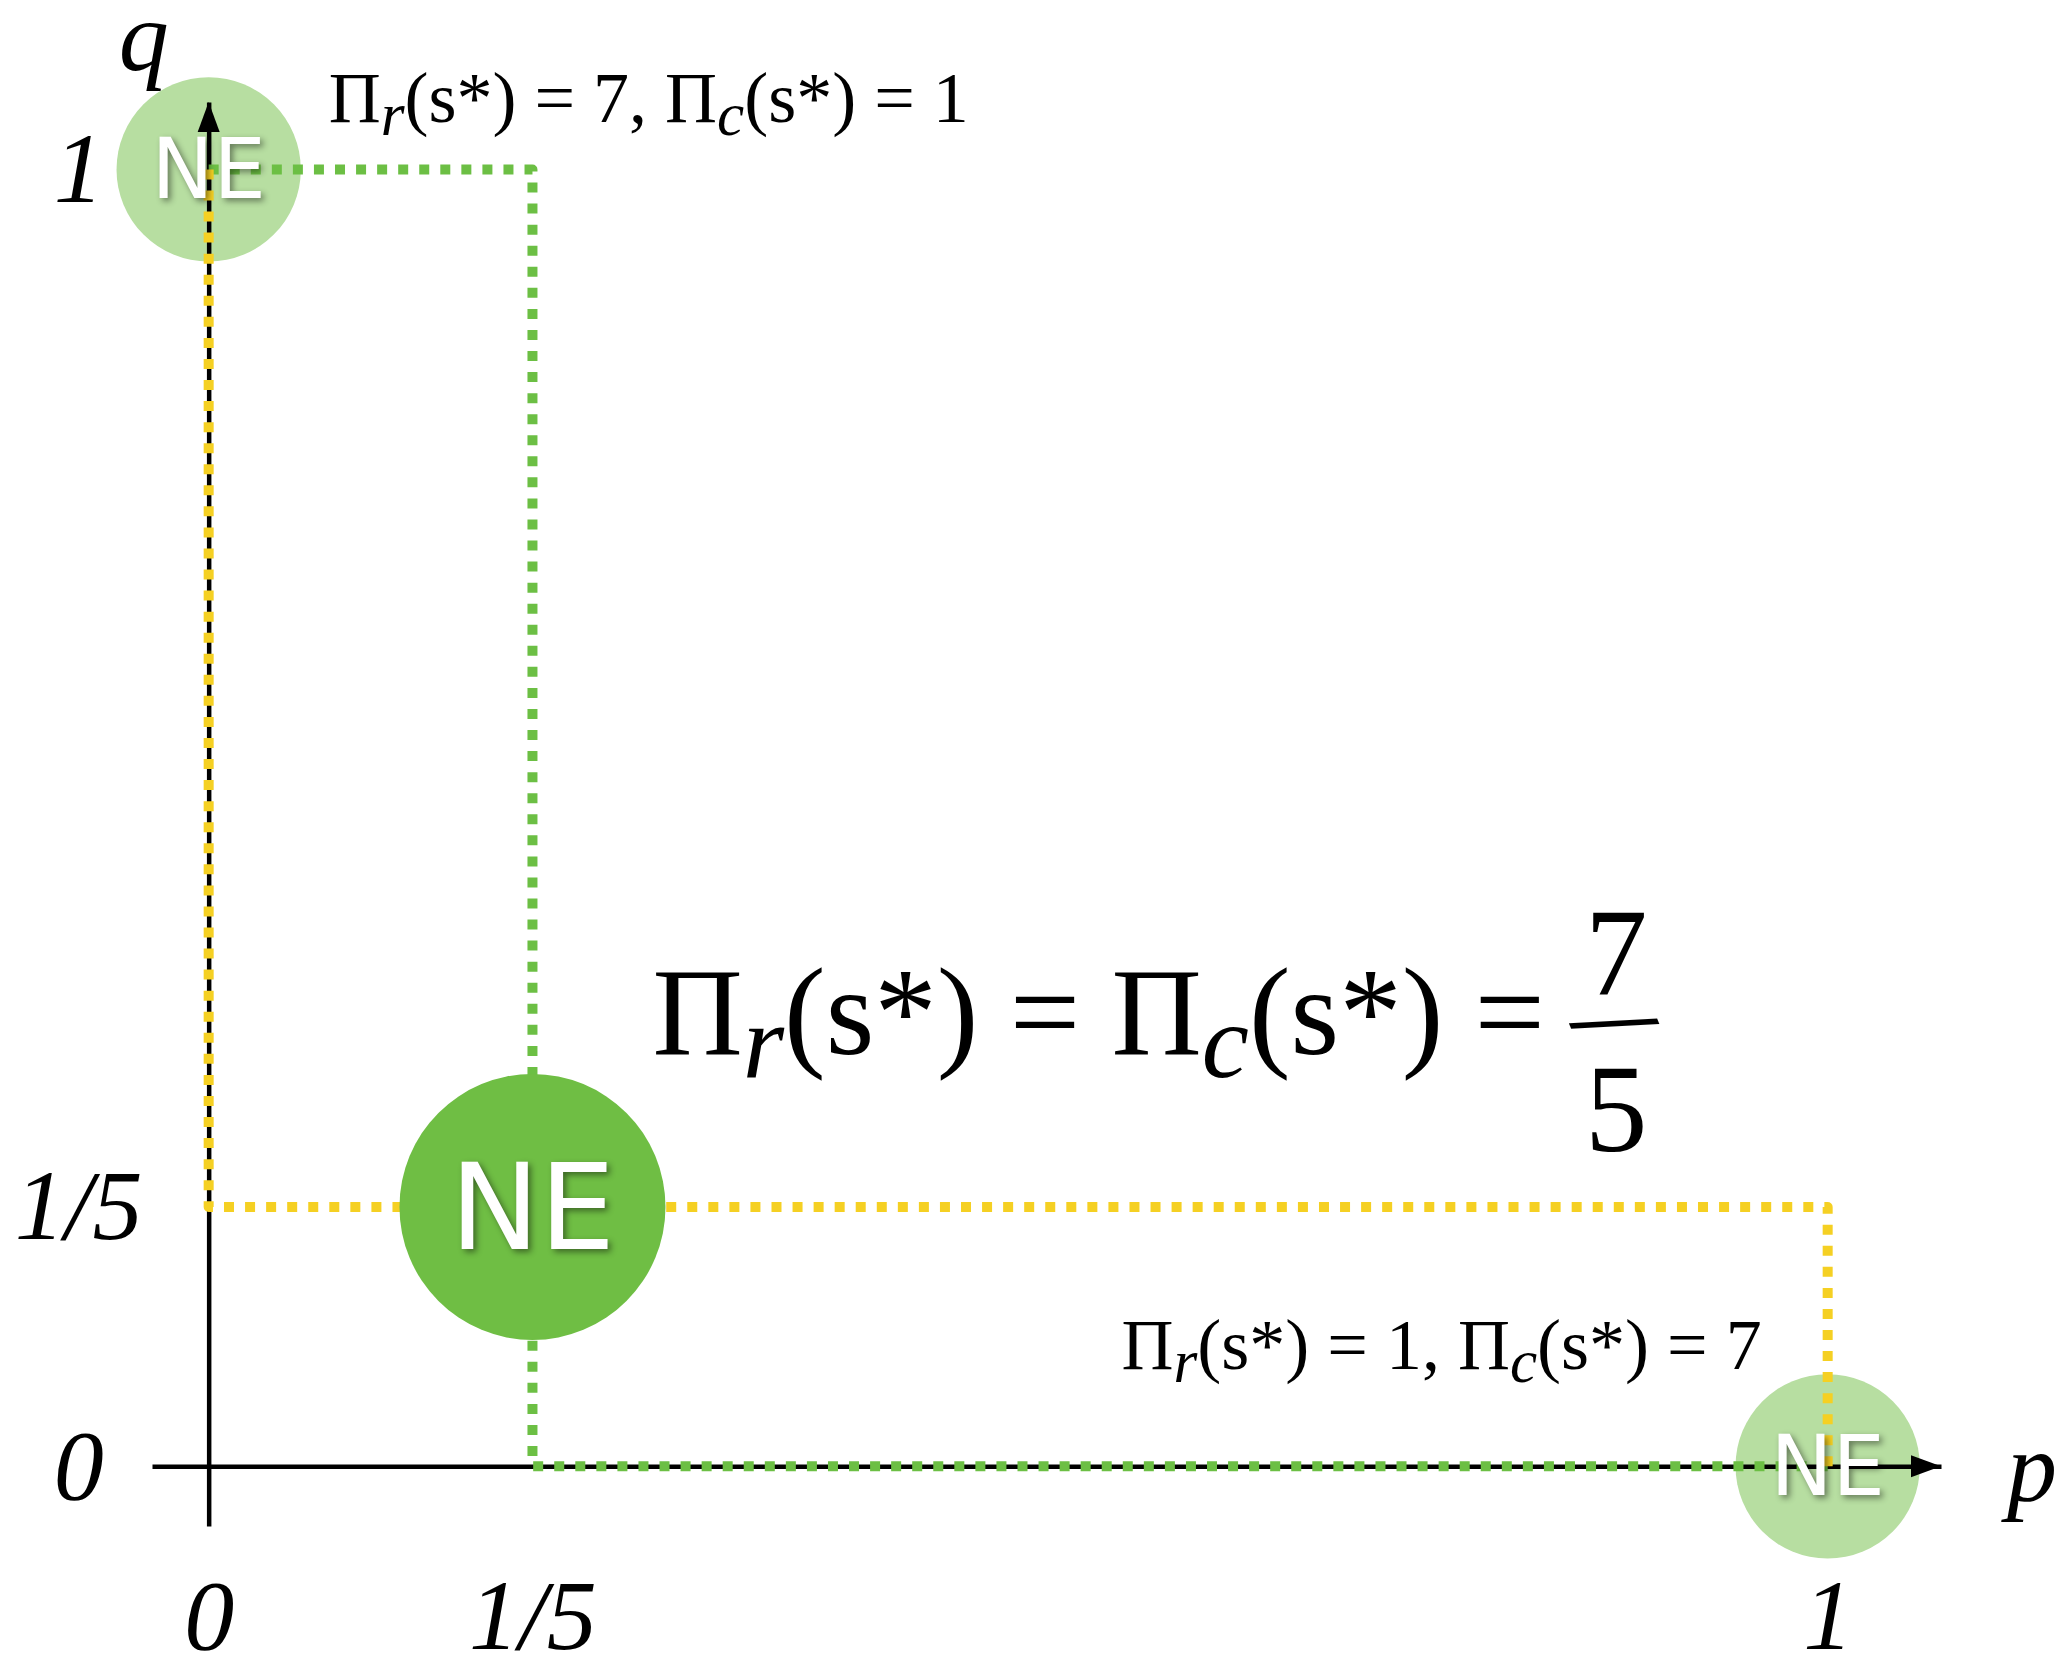 Image resolution: width=2071 pixels, height=1664 pixels. Describe the element at coordinates (532, 1207) in the screenshot. I see `data-label: NE` at that location.